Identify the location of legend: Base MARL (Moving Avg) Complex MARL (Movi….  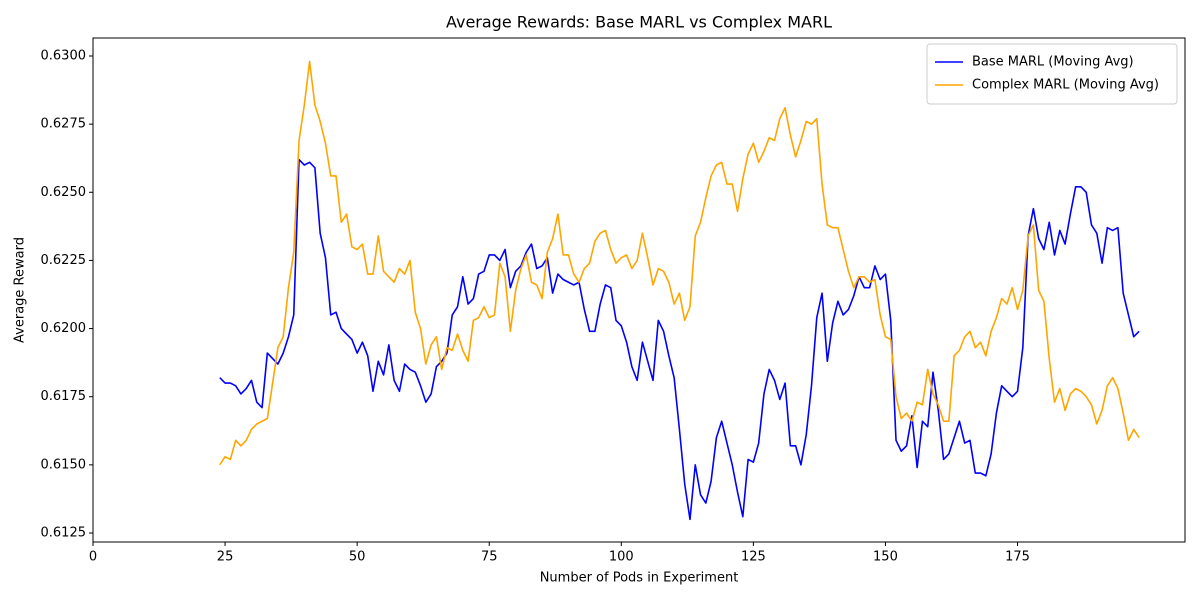
(1052, 74).